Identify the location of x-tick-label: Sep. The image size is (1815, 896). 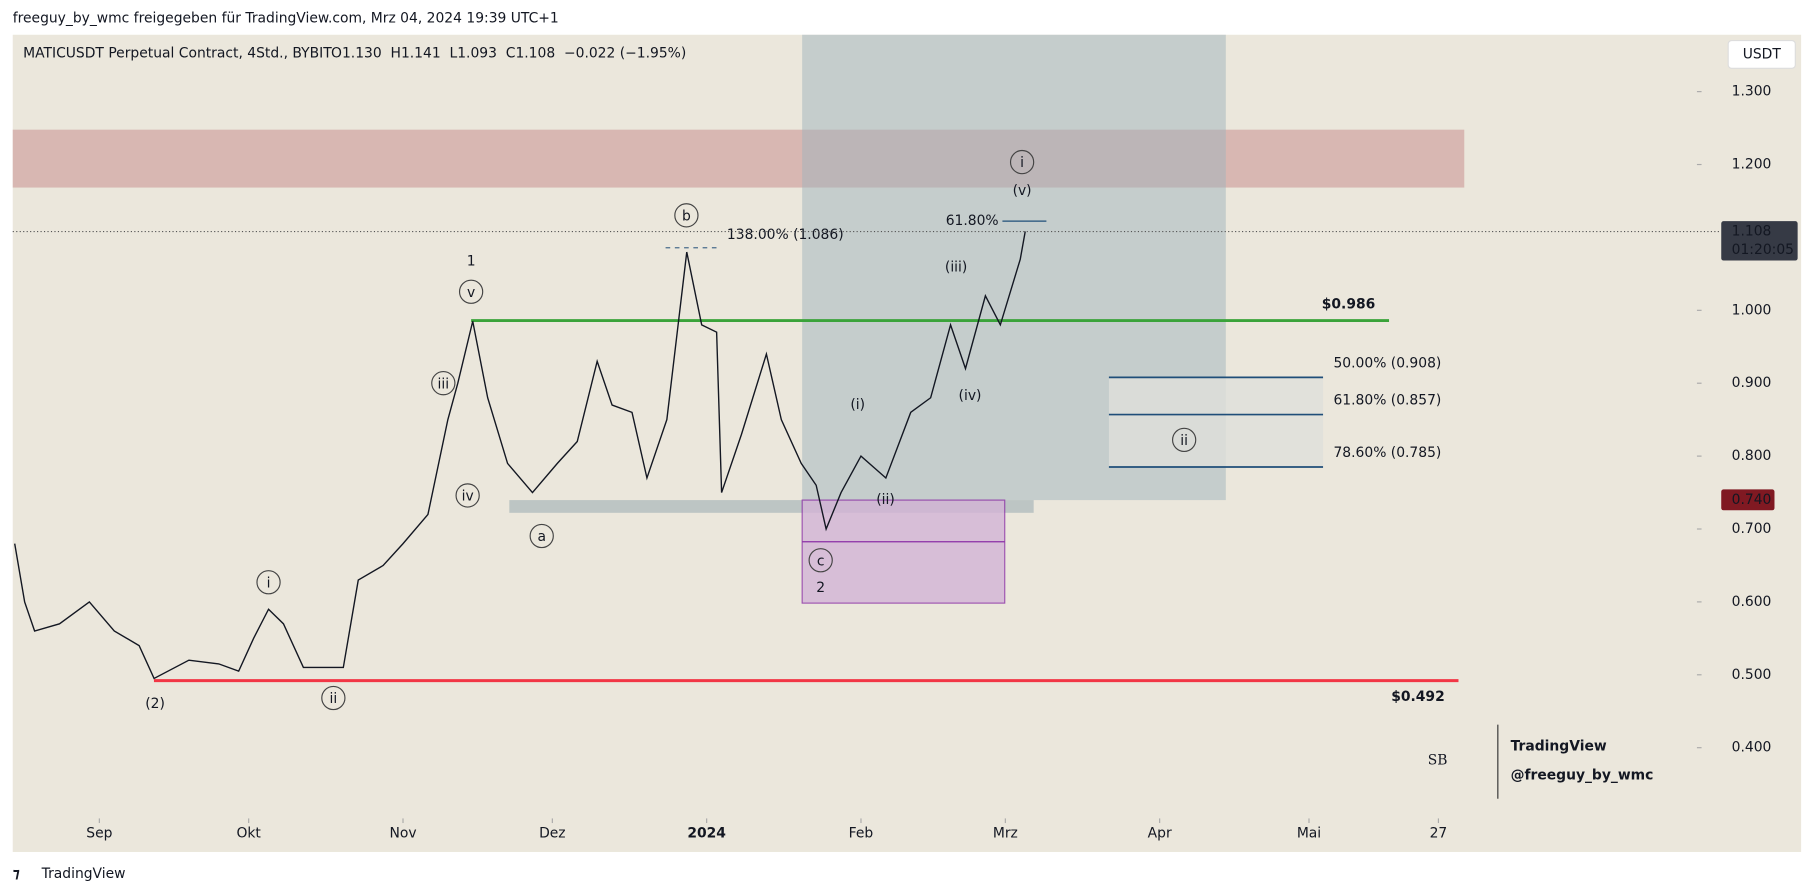
(99, 833).